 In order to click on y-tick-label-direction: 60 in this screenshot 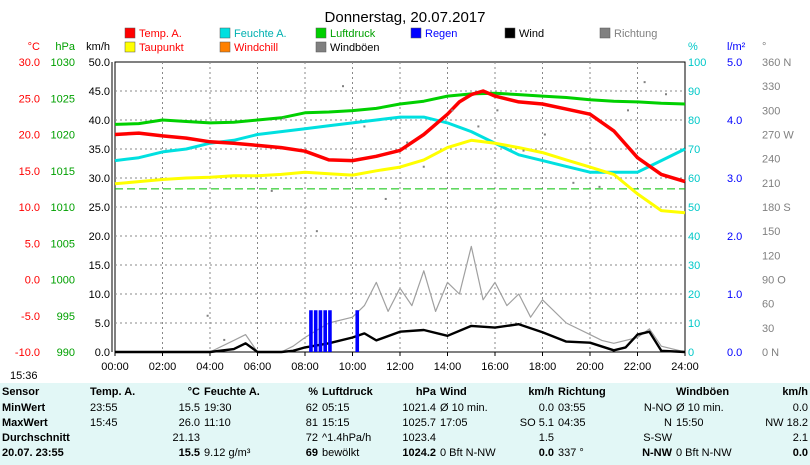, I will do `click(768, 305)`.